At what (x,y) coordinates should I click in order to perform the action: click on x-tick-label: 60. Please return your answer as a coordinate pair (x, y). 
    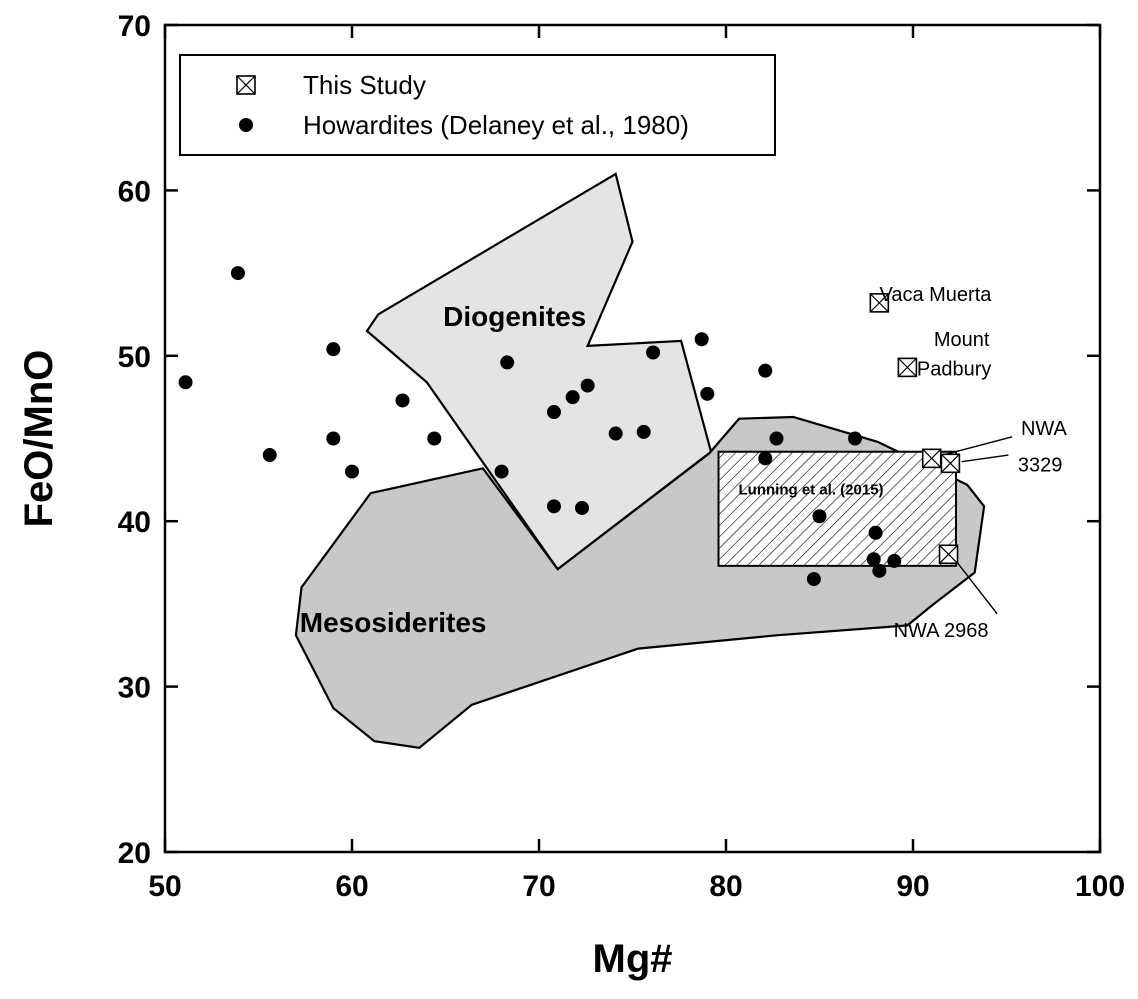
    Looking at the image, I should click on (351, 886).